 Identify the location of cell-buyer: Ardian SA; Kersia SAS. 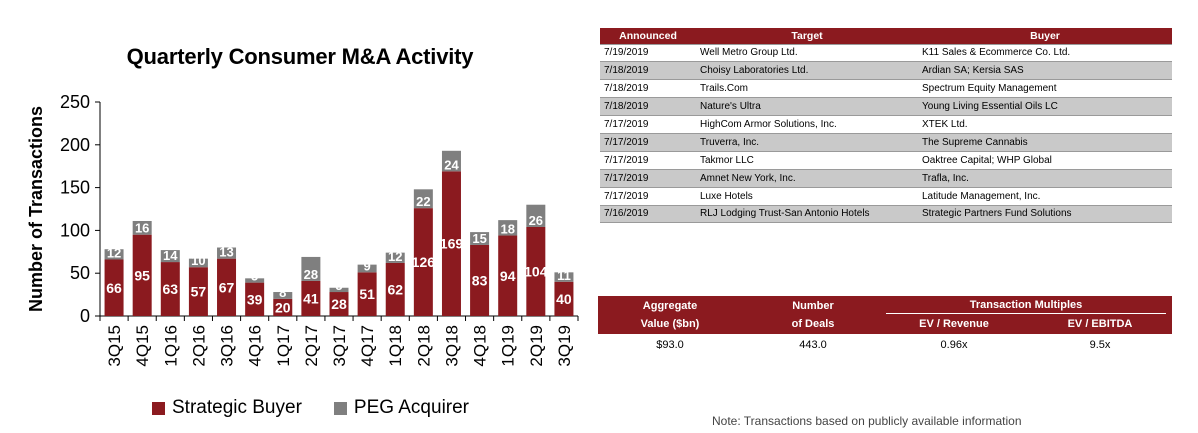
(1045, 70).